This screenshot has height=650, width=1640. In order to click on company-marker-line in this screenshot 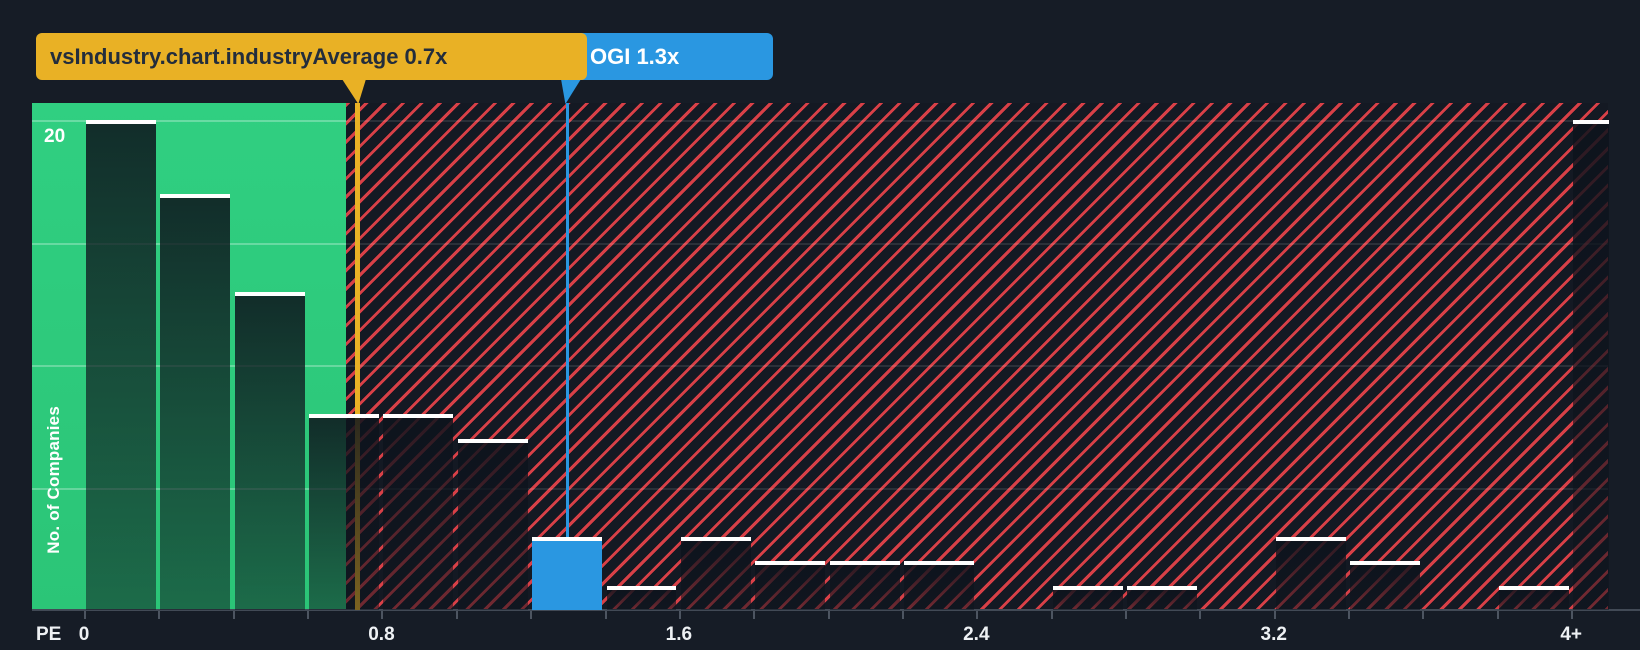, I will do `click(567, 356)`.